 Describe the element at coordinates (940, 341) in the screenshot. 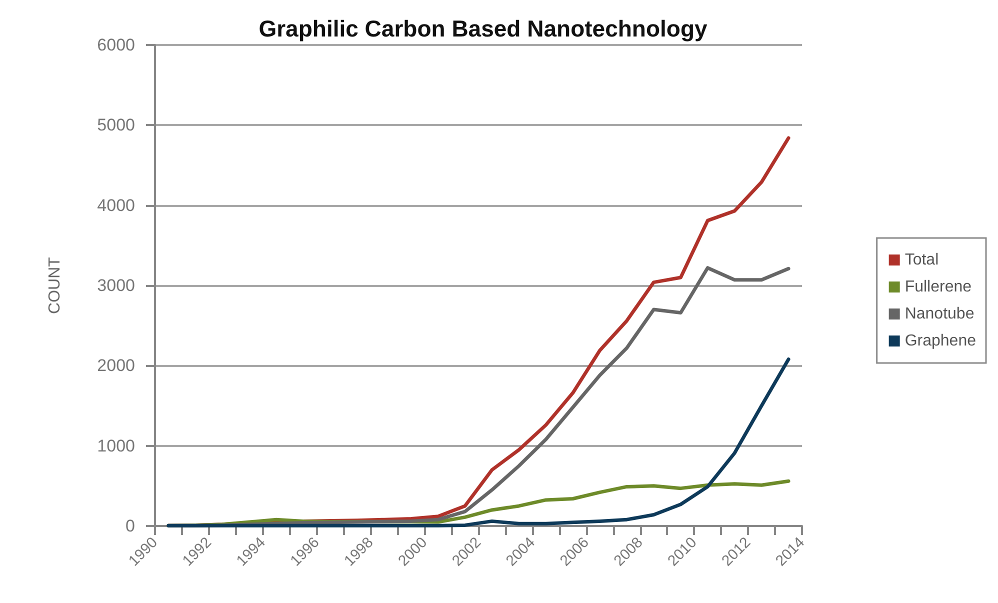

I see `legend-label: Graphene` at that location.